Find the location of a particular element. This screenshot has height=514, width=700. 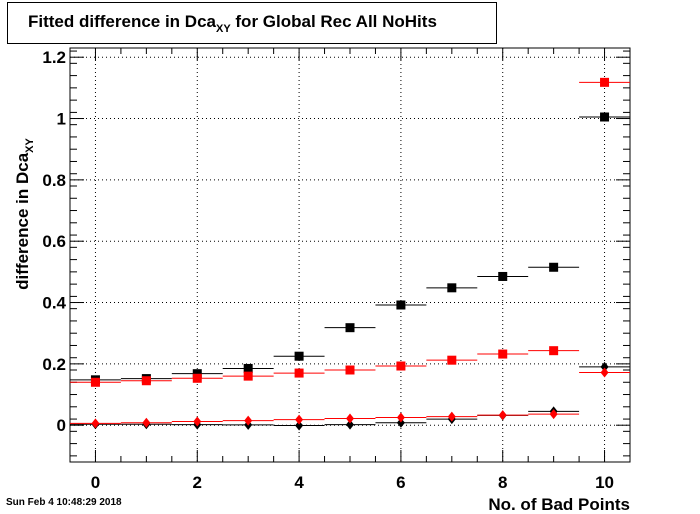

y-tick-labels: 0 0.2 0.4 0.6 0.8 1 1.2 is located at coordinates (54, 241).